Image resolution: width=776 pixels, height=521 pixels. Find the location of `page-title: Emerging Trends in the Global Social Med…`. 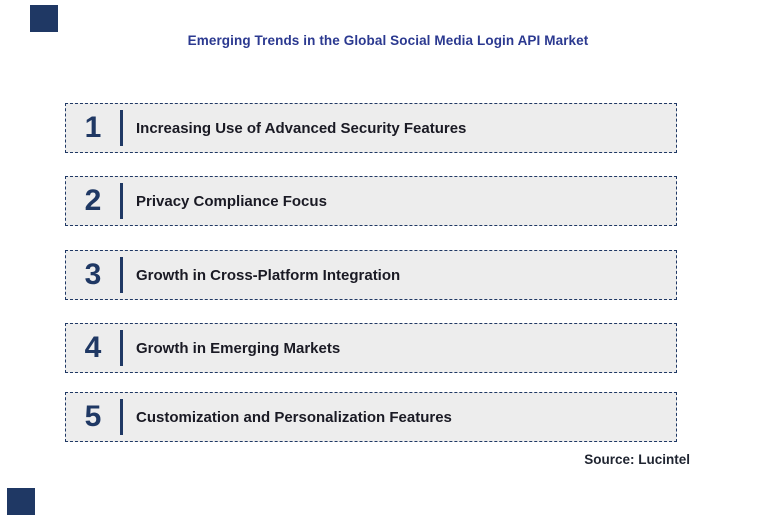

page-title: Emerging Trends in the Global Social Med… is located at coordinates (388, 40).